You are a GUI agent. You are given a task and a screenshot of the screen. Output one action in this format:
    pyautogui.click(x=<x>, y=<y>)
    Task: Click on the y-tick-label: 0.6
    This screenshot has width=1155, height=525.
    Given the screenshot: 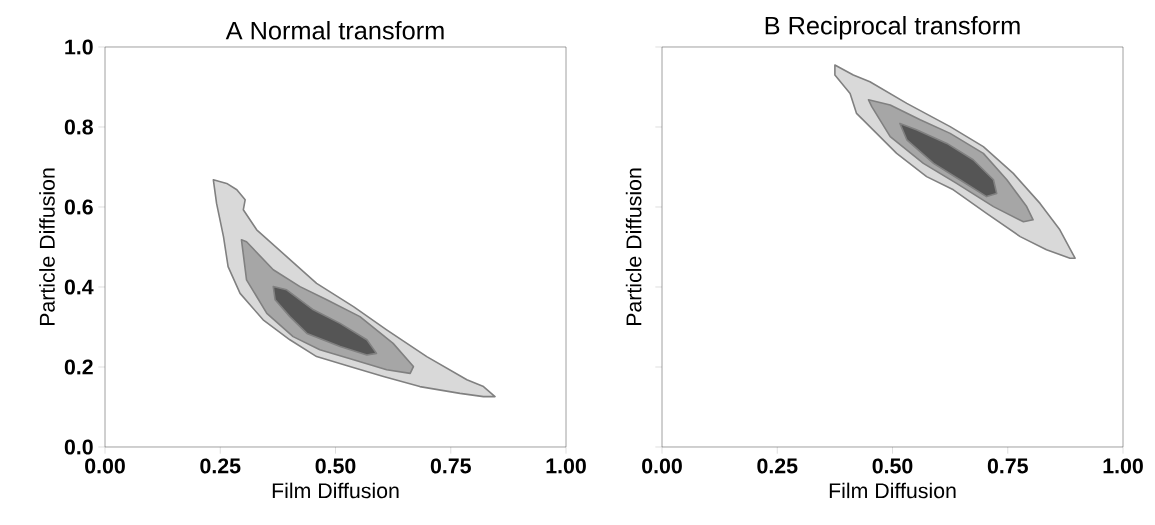 What is the action you would take?
    pyautogui.click(x=78, y=207)
    